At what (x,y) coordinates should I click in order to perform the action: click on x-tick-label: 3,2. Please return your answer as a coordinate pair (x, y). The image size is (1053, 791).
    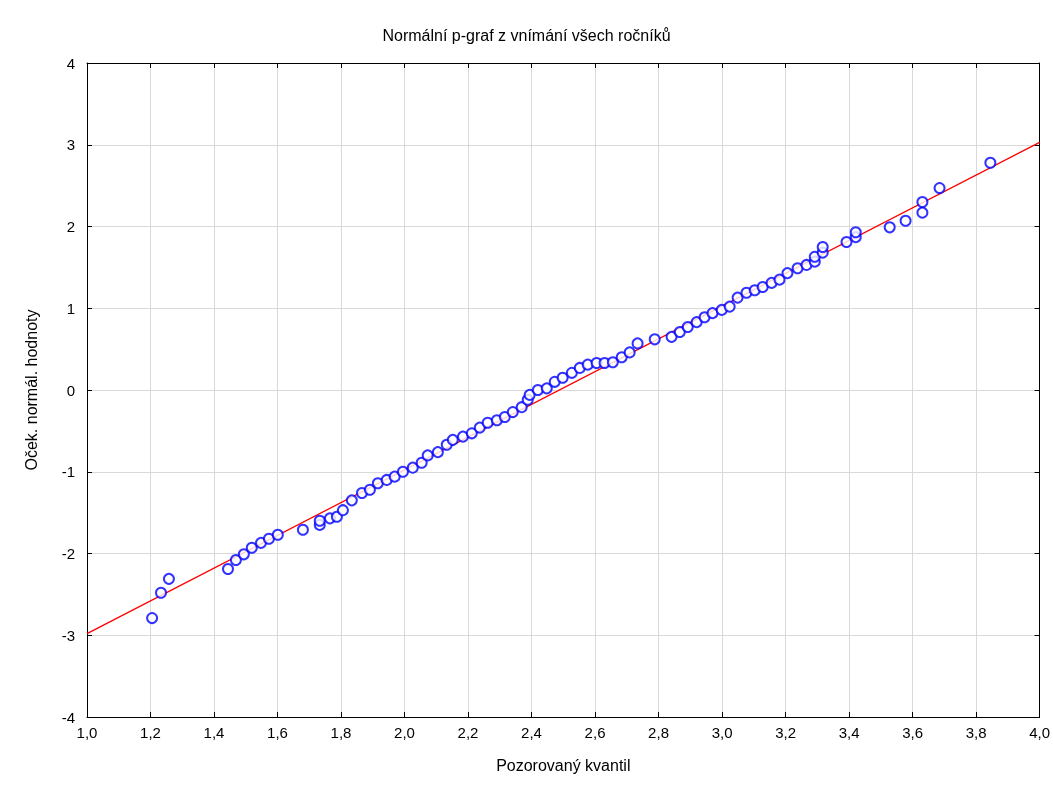
    Looking at the image, I should click on (785, 732).